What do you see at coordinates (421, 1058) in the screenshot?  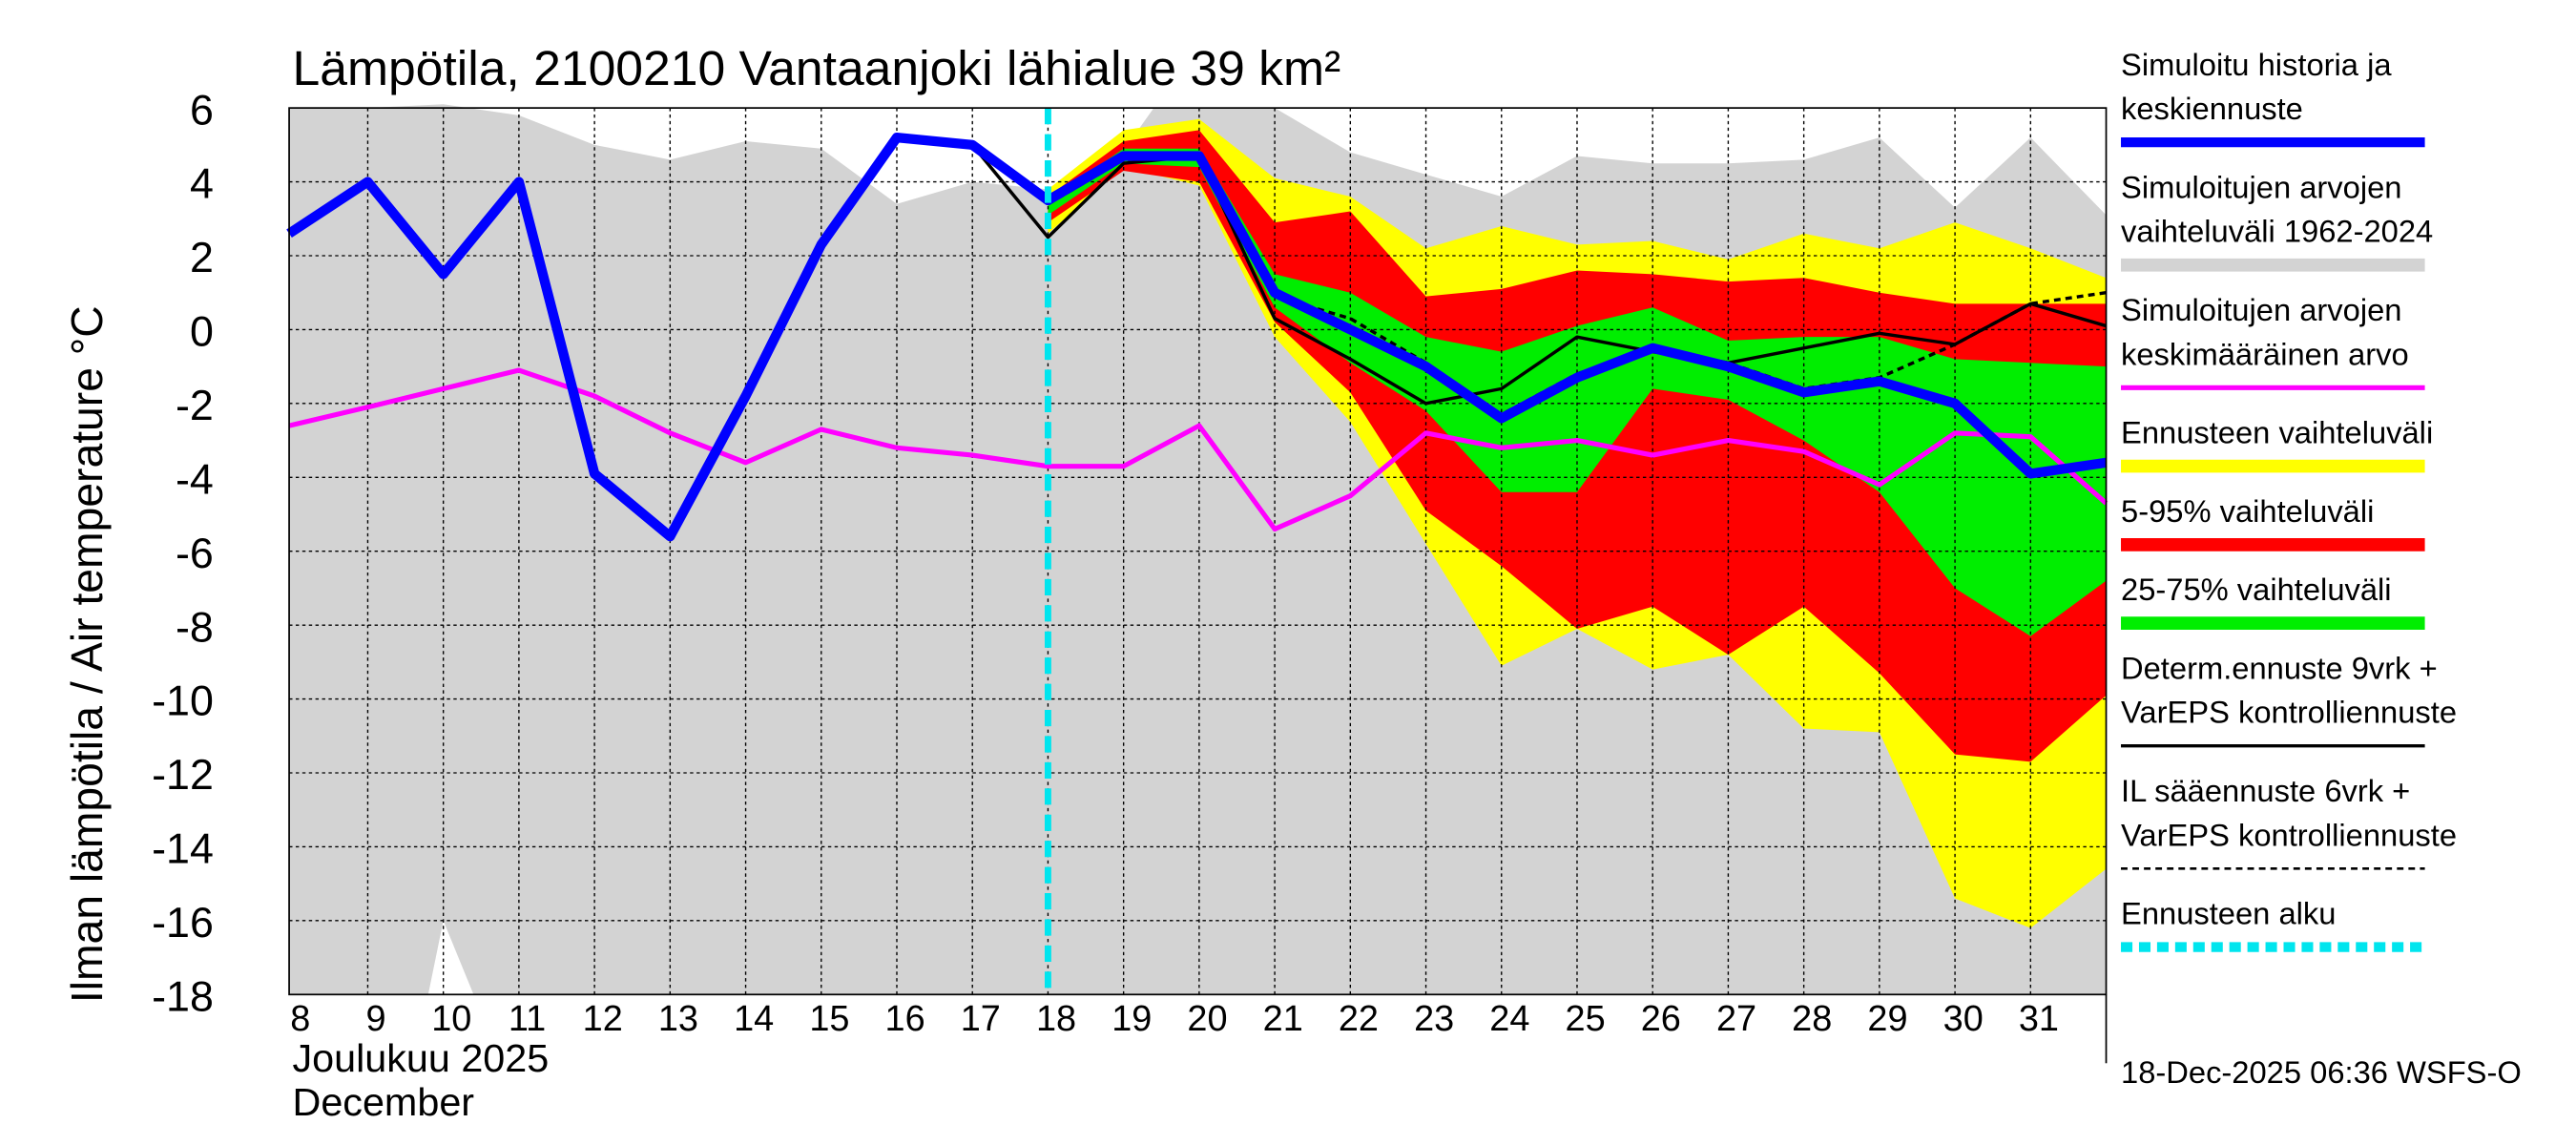 I see `x-axis-month: Joulukuu 2025` at bounding box center [421, 1058].